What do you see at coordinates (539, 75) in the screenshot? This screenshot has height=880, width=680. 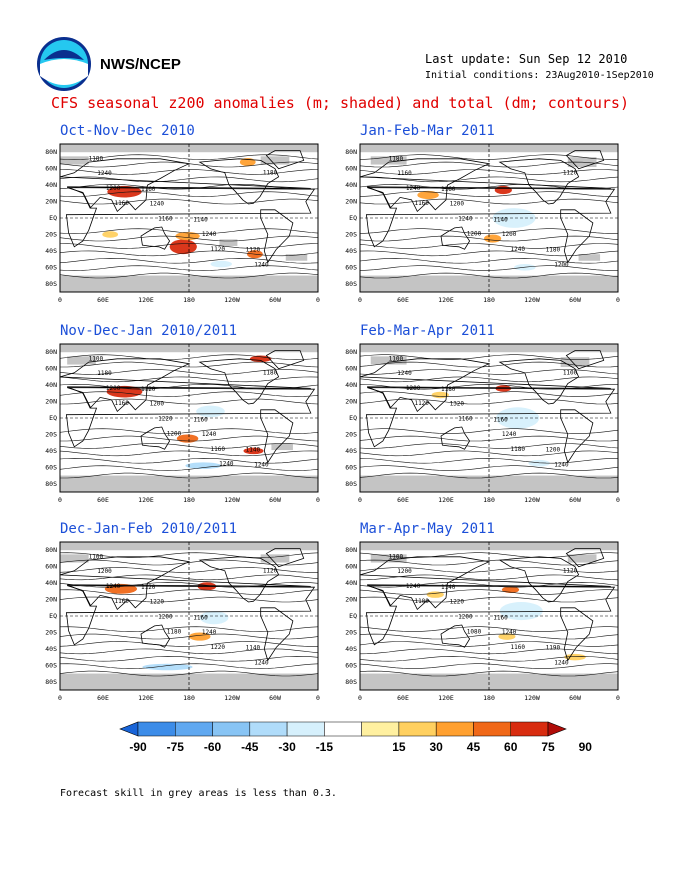 I see `initial-conditions: Initial conditions: 23Aug2010-1Sep2010` at bounding box center [539, 75].